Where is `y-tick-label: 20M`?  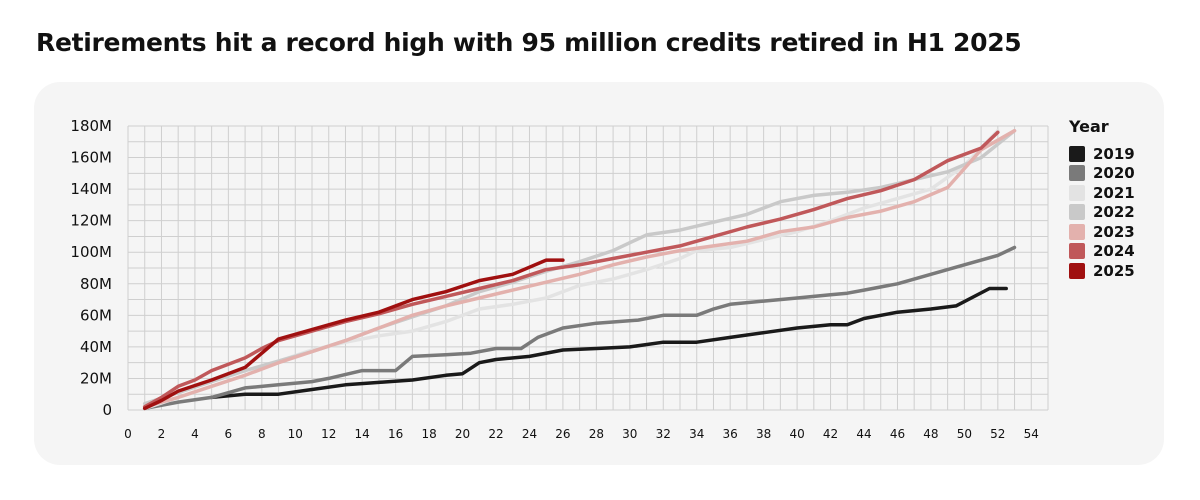 y-tick-label: 20M is located at coordinates (96, 378).